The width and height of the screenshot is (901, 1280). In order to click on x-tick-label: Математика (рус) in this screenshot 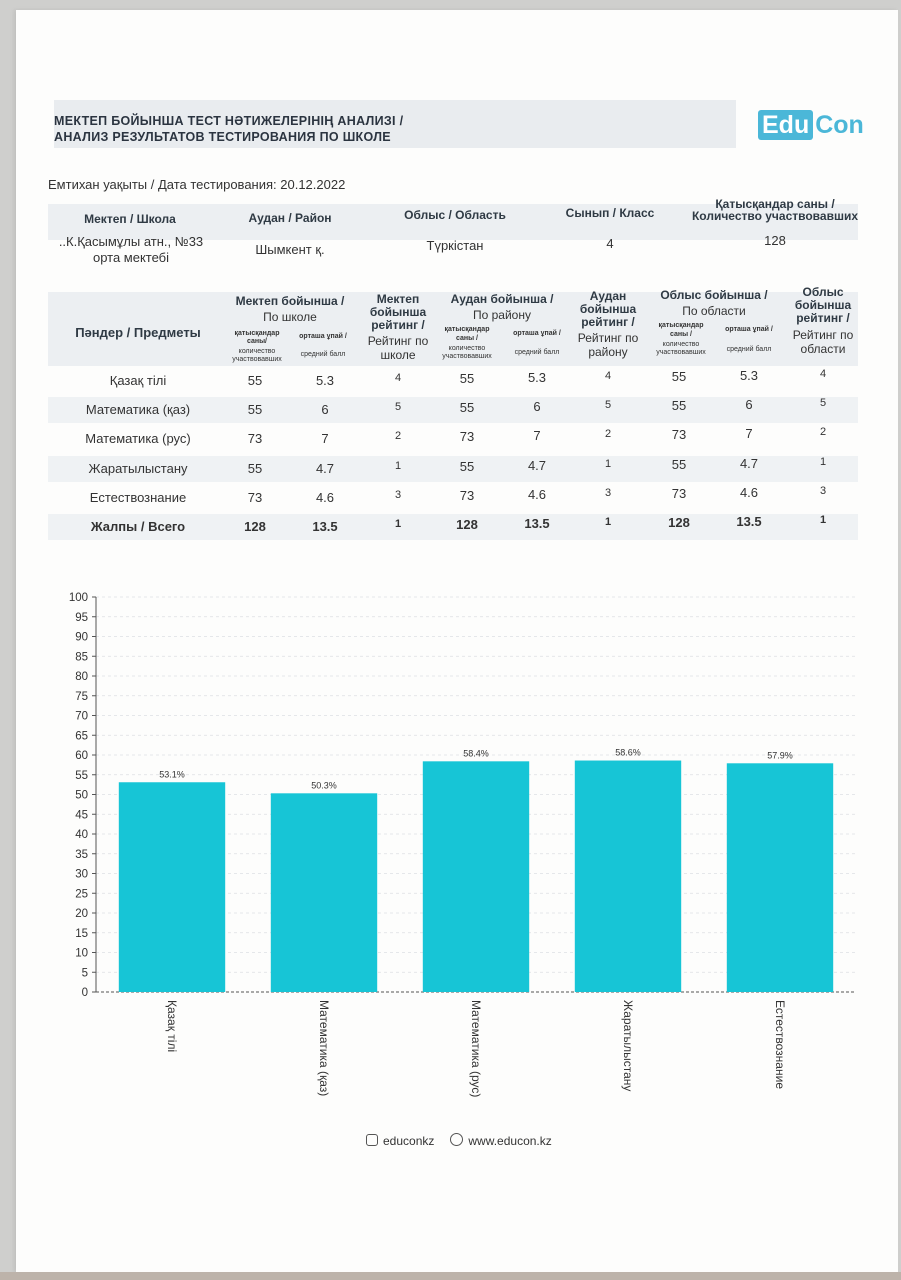, I will do `click(476, 1048)`.